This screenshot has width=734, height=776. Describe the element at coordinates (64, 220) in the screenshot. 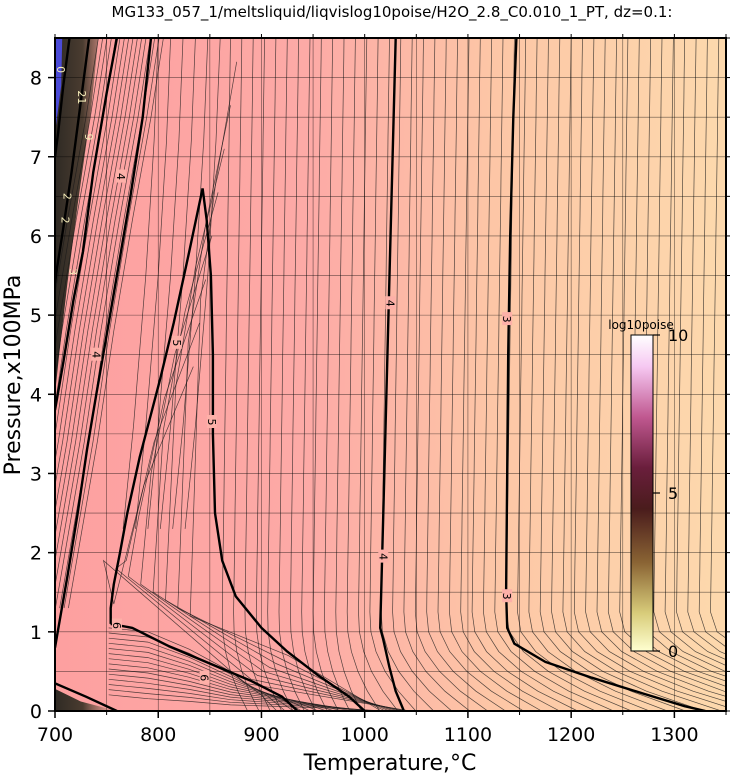

I see `contour-label-11: 2` at that location.